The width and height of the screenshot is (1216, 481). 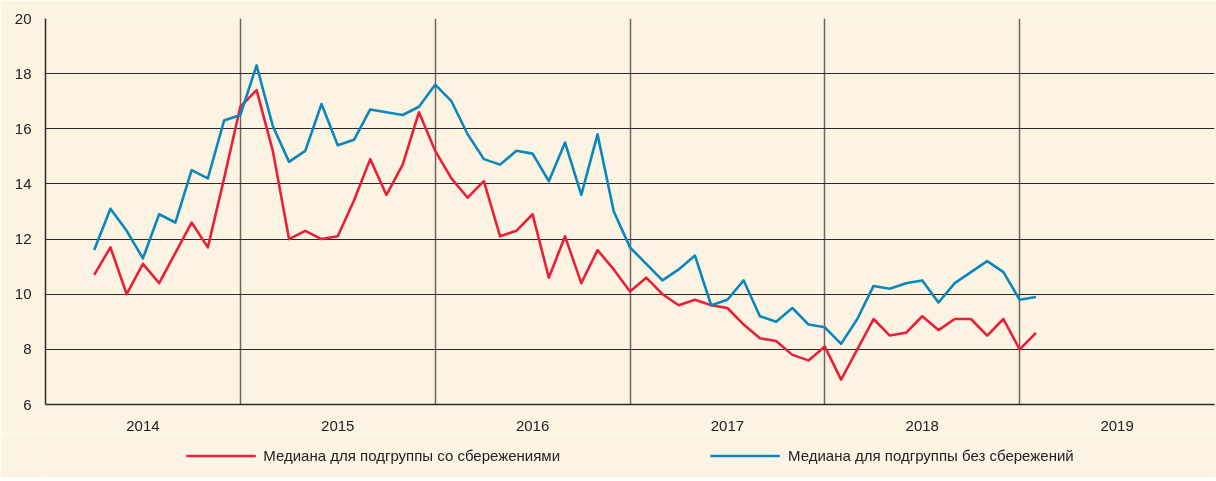 I want to click on y-tick-label: 8, so click(x=27, y=349).